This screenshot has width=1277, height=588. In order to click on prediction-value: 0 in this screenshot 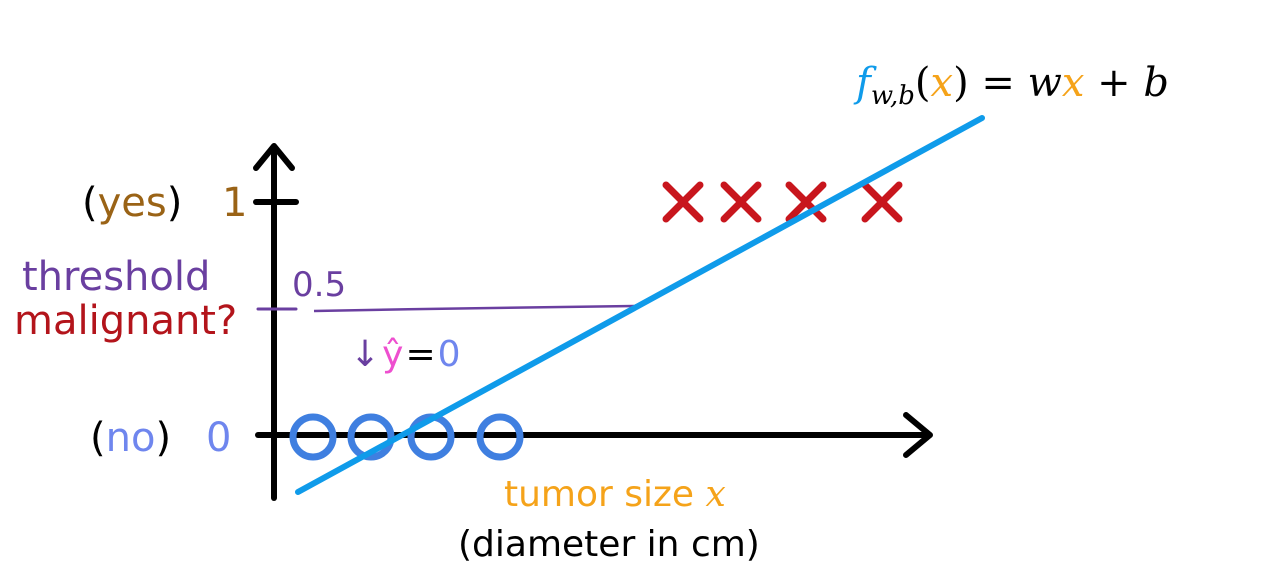, I will do `click(449, 354)`.